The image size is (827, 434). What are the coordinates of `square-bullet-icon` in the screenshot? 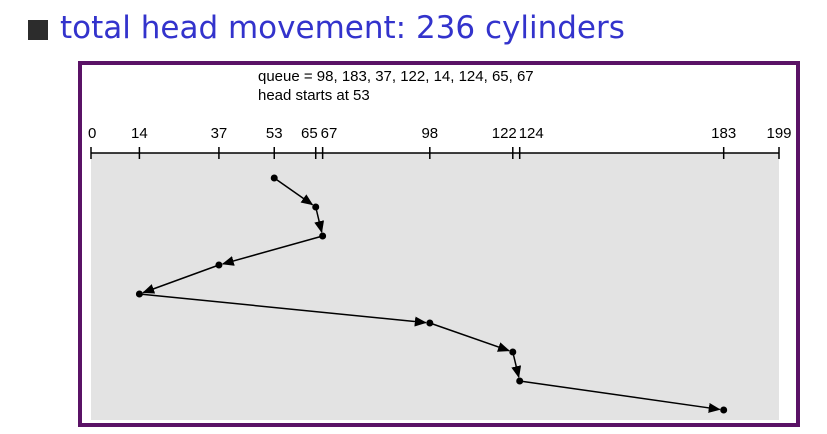 It's located at (38, 30).